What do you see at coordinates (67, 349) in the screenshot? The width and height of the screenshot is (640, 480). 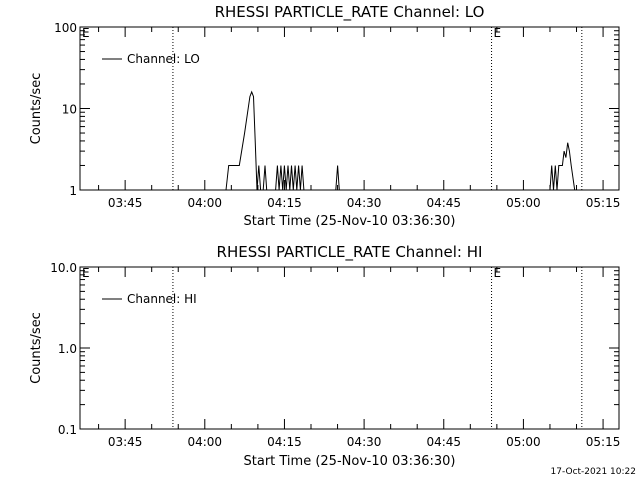 I see `y-tick-label: 1.0` at bounding box center [67, 349].